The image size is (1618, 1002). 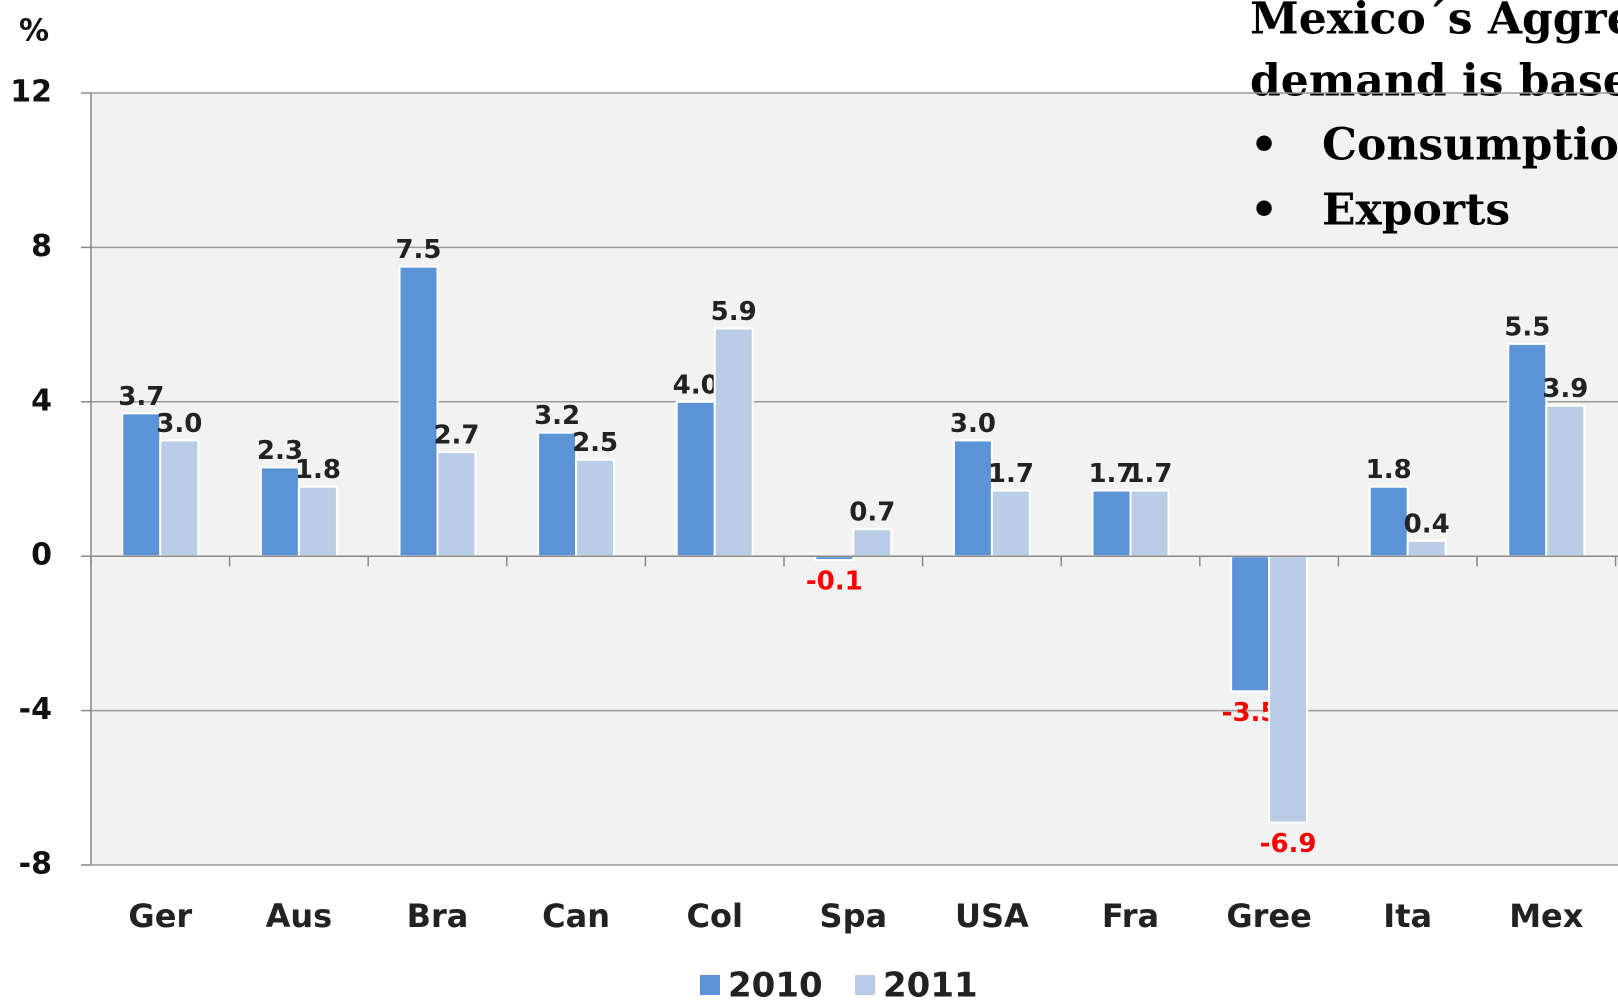 I want to click on value-label: -0.1, so click(x=834, y=582).